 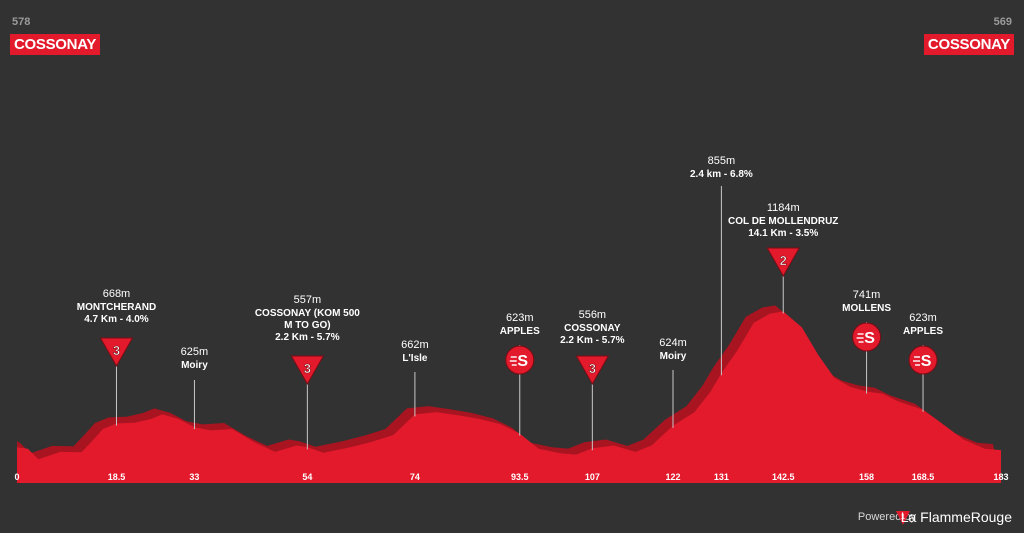 What do you see at coordinates (55, 44) in the screenshot?
I see `start-town-label: COSSONAY` at bounding box center [55, 44].